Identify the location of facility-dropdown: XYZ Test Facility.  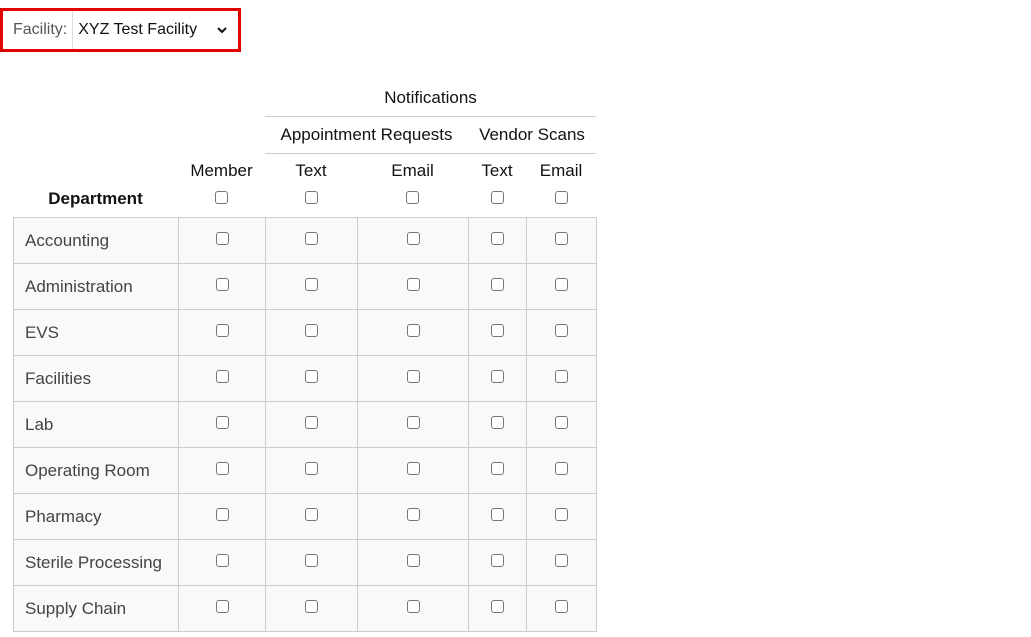
(155, 30).